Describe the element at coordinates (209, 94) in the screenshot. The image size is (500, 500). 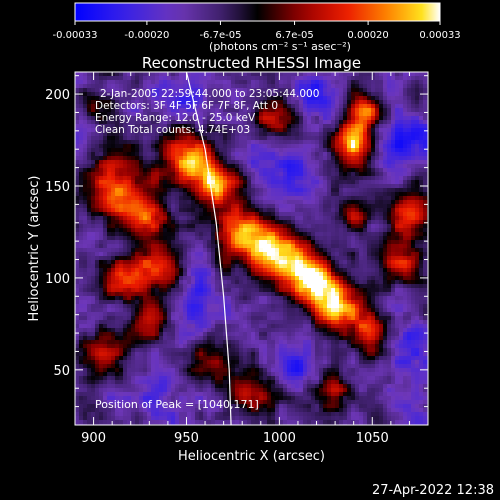
I see `annotation-line: 2-Jan-2005 22:59:44.000 to 23:05:44.000` at that location.